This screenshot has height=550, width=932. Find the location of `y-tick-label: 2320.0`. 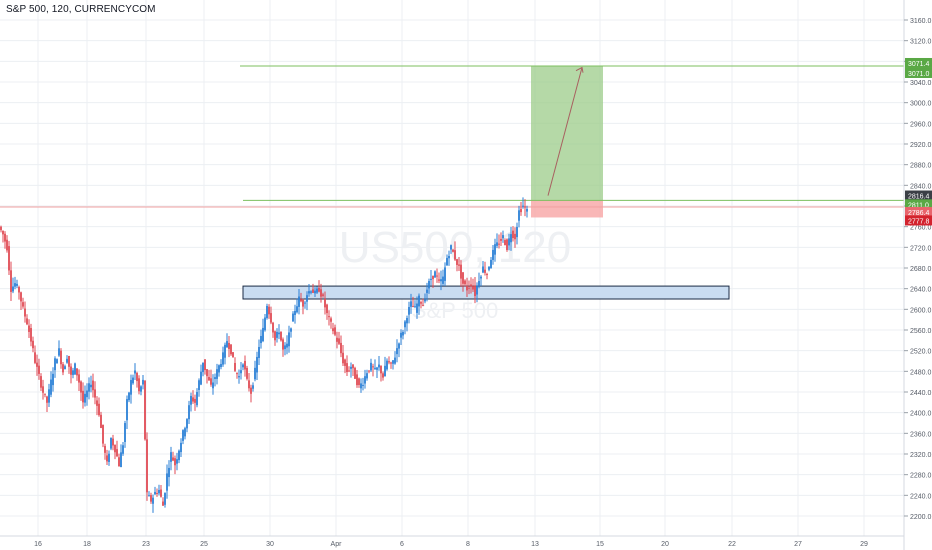

y-tick-label: 2320.0 is located at coordinates (921, 455).